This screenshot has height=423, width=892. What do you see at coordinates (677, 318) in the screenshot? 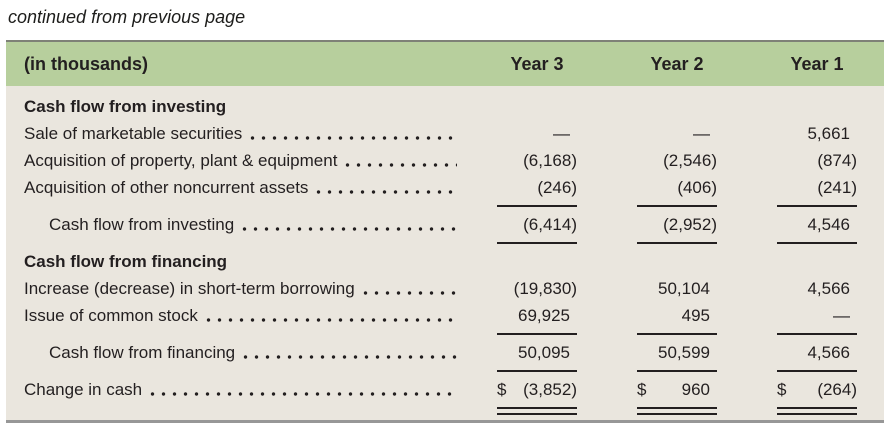
I see `value-cell-year2: 495` at bounding box center [677, 318].